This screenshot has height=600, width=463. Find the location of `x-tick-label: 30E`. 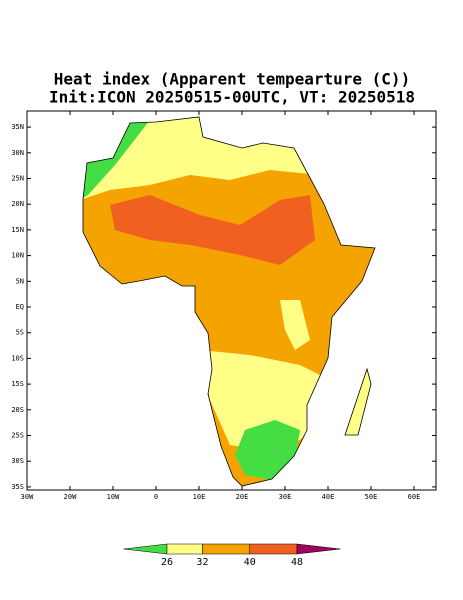

x-tick-label: 30E is located at coordinates (285, 497).